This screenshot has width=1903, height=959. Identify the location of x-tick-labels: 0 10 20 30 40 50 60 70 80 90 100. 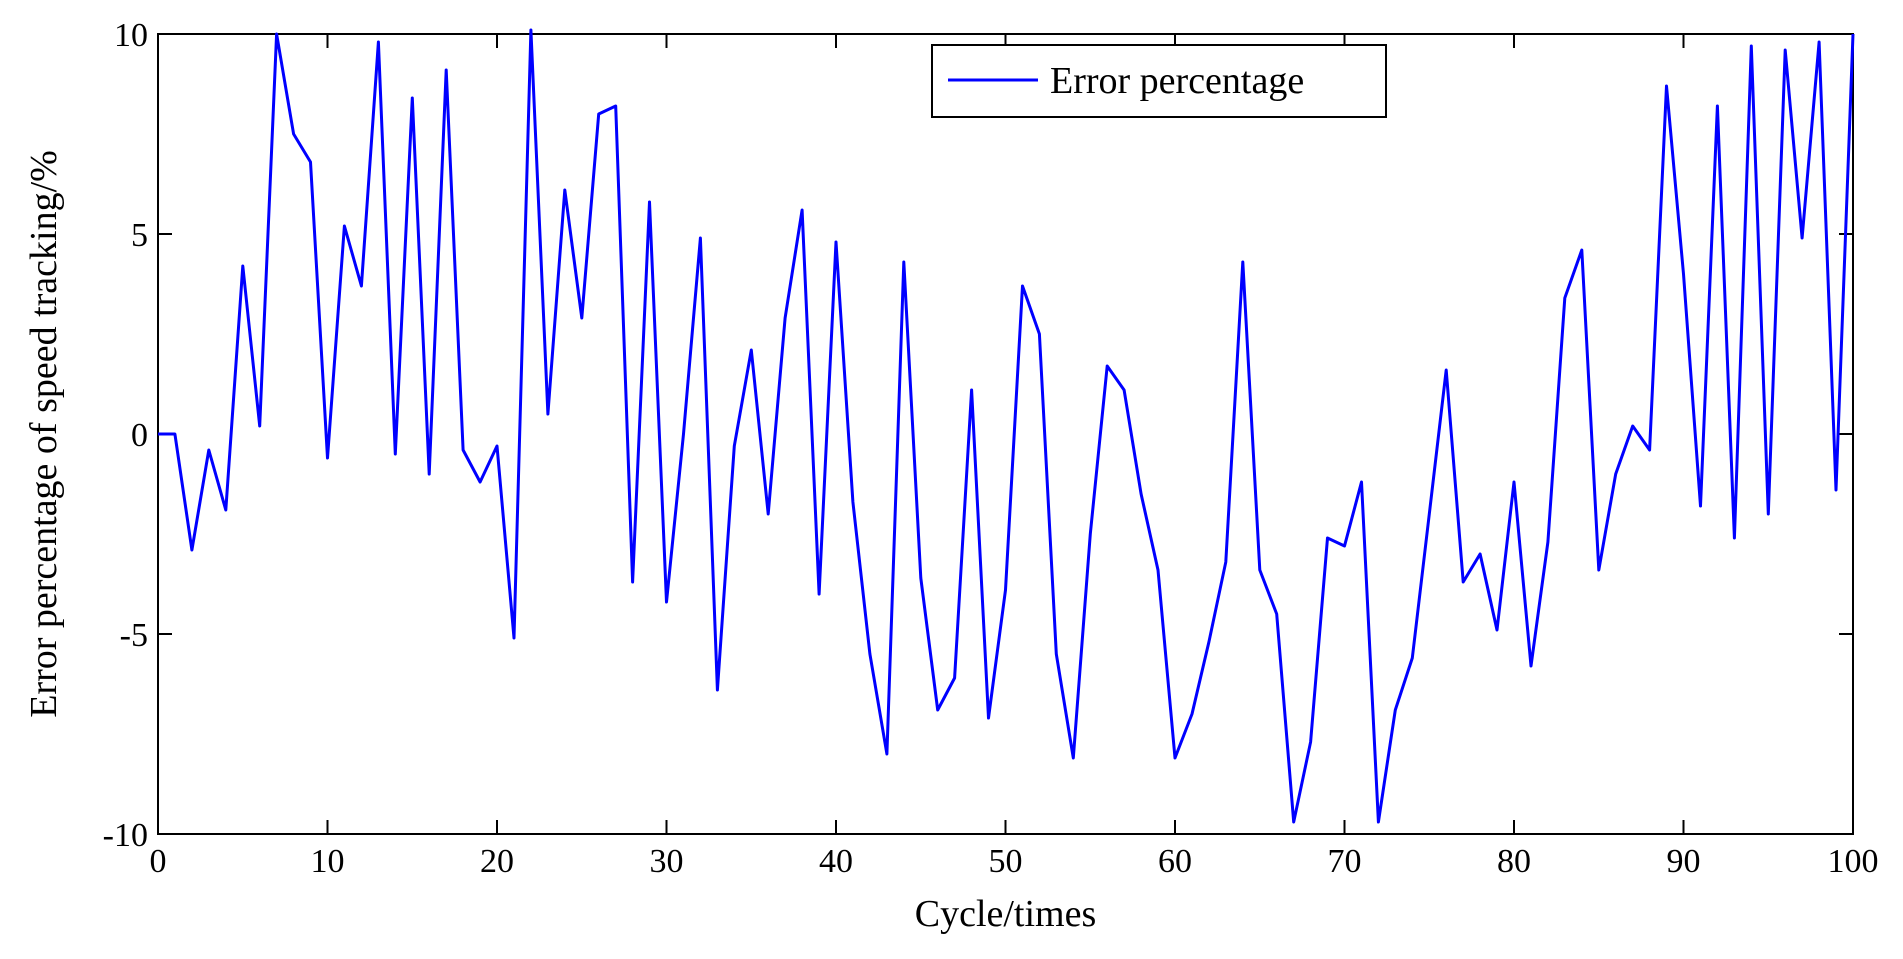
(1014, 861).